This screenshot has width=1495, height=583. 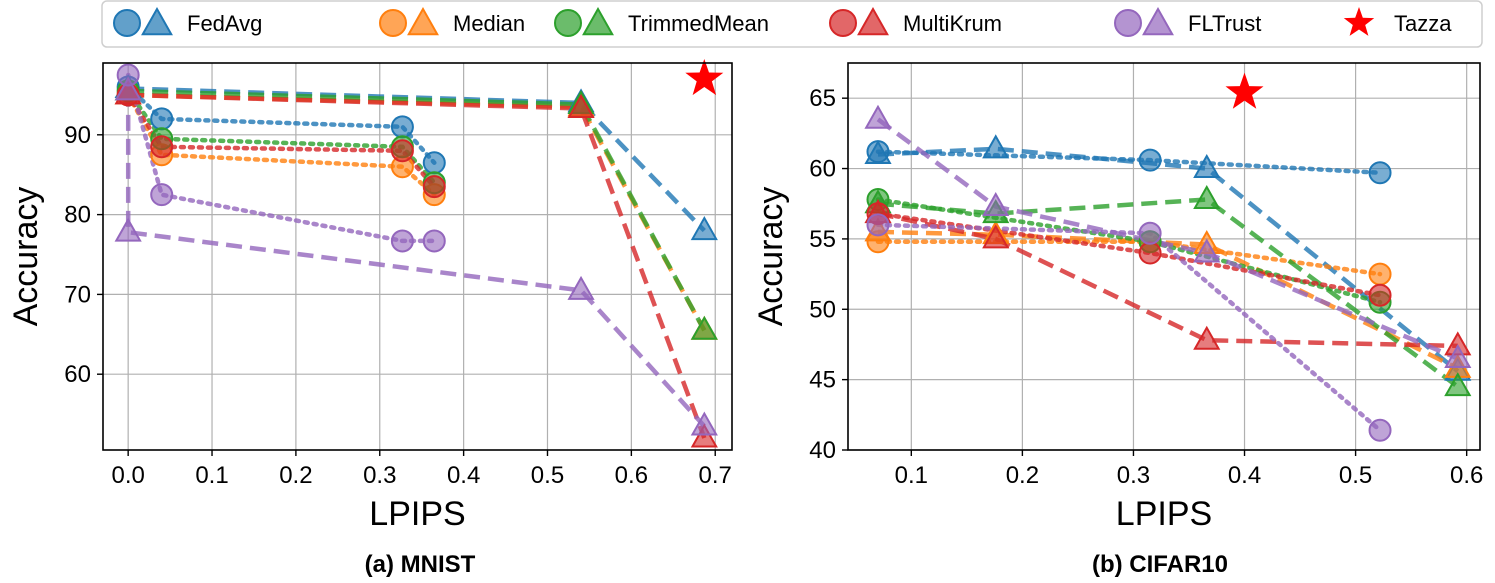 I want to click on y-tick-label: 70, so click(x=77, y=294).